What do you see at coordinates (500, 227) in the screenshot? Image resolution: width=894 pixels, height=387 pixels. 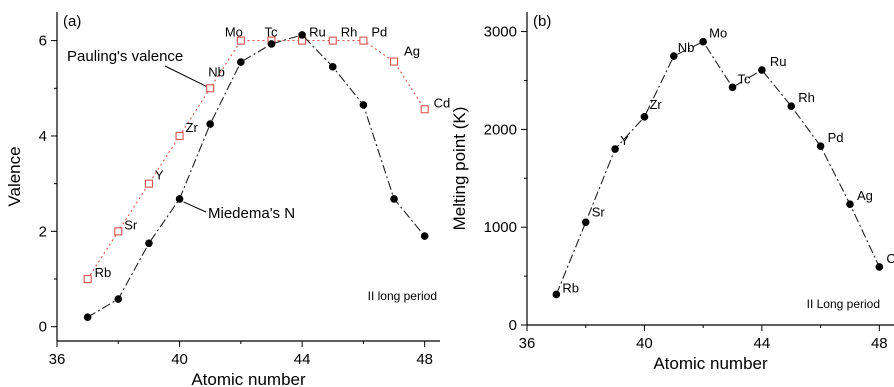 I see `y-tick-label: 1000` at bounding box center [500, 227].